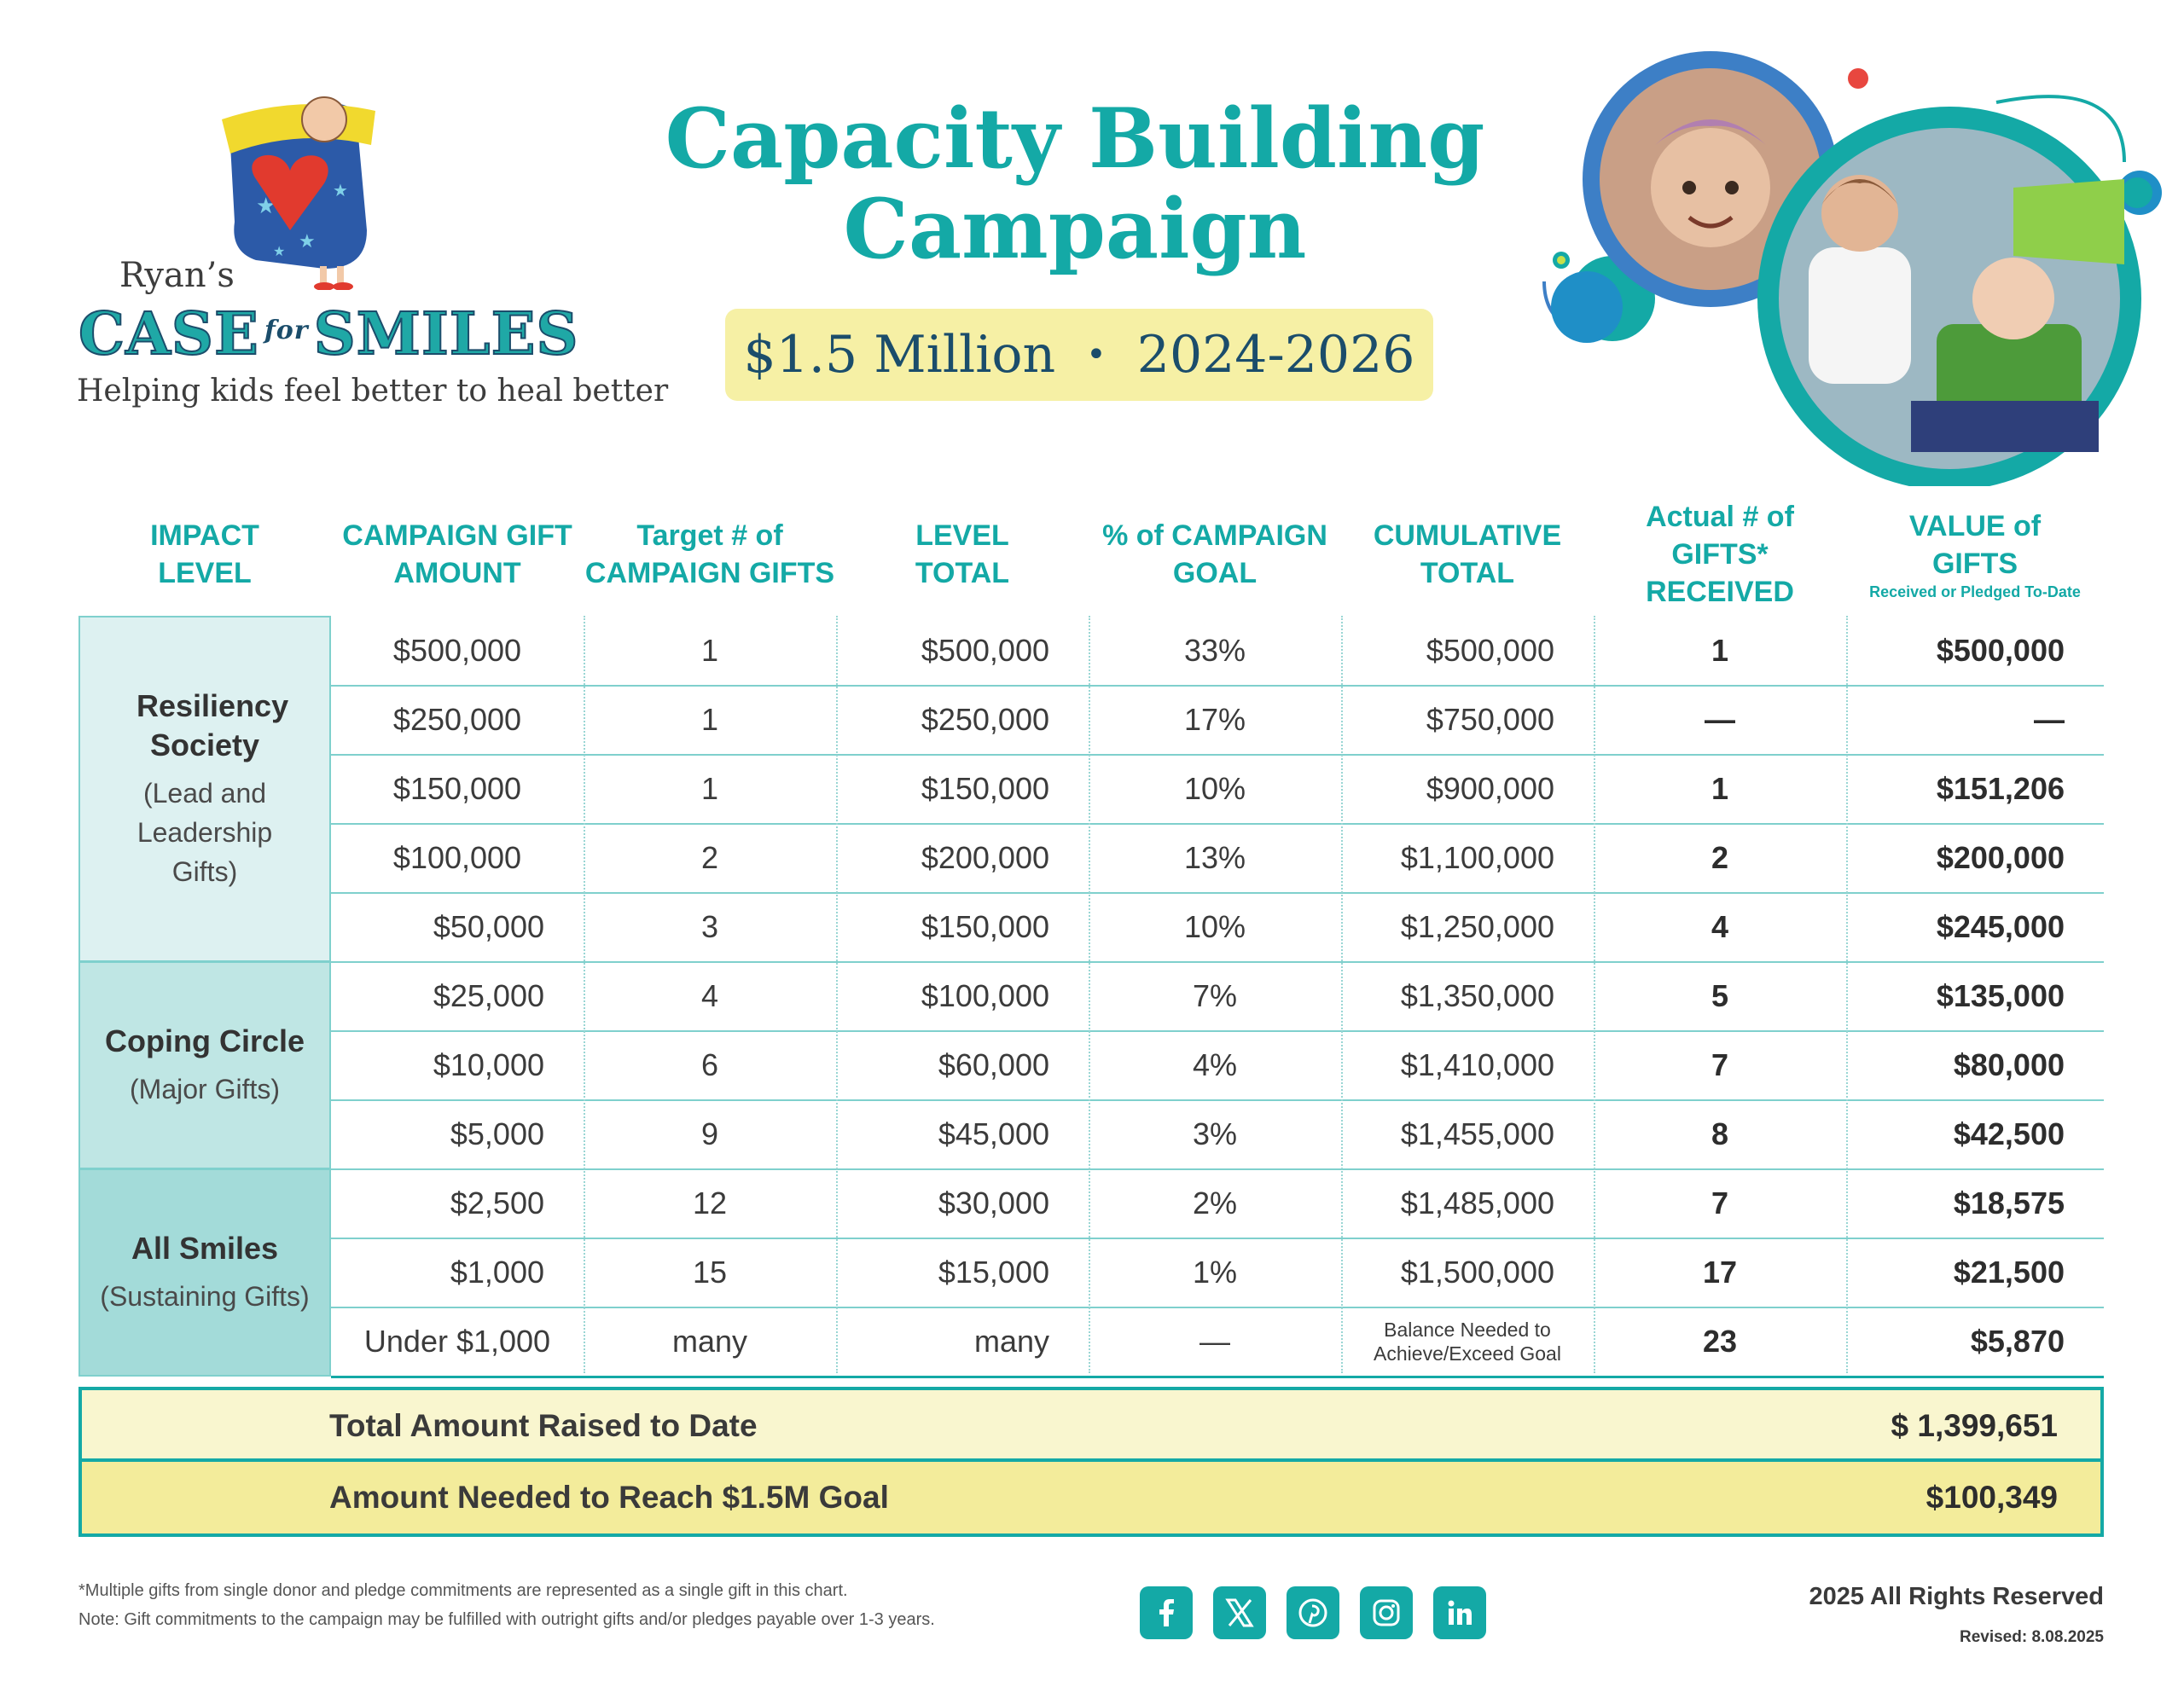 This screenshot has height=1687, width=2184. I want to click on value-gifts-cell: $80,000, so click(2009, 1064).